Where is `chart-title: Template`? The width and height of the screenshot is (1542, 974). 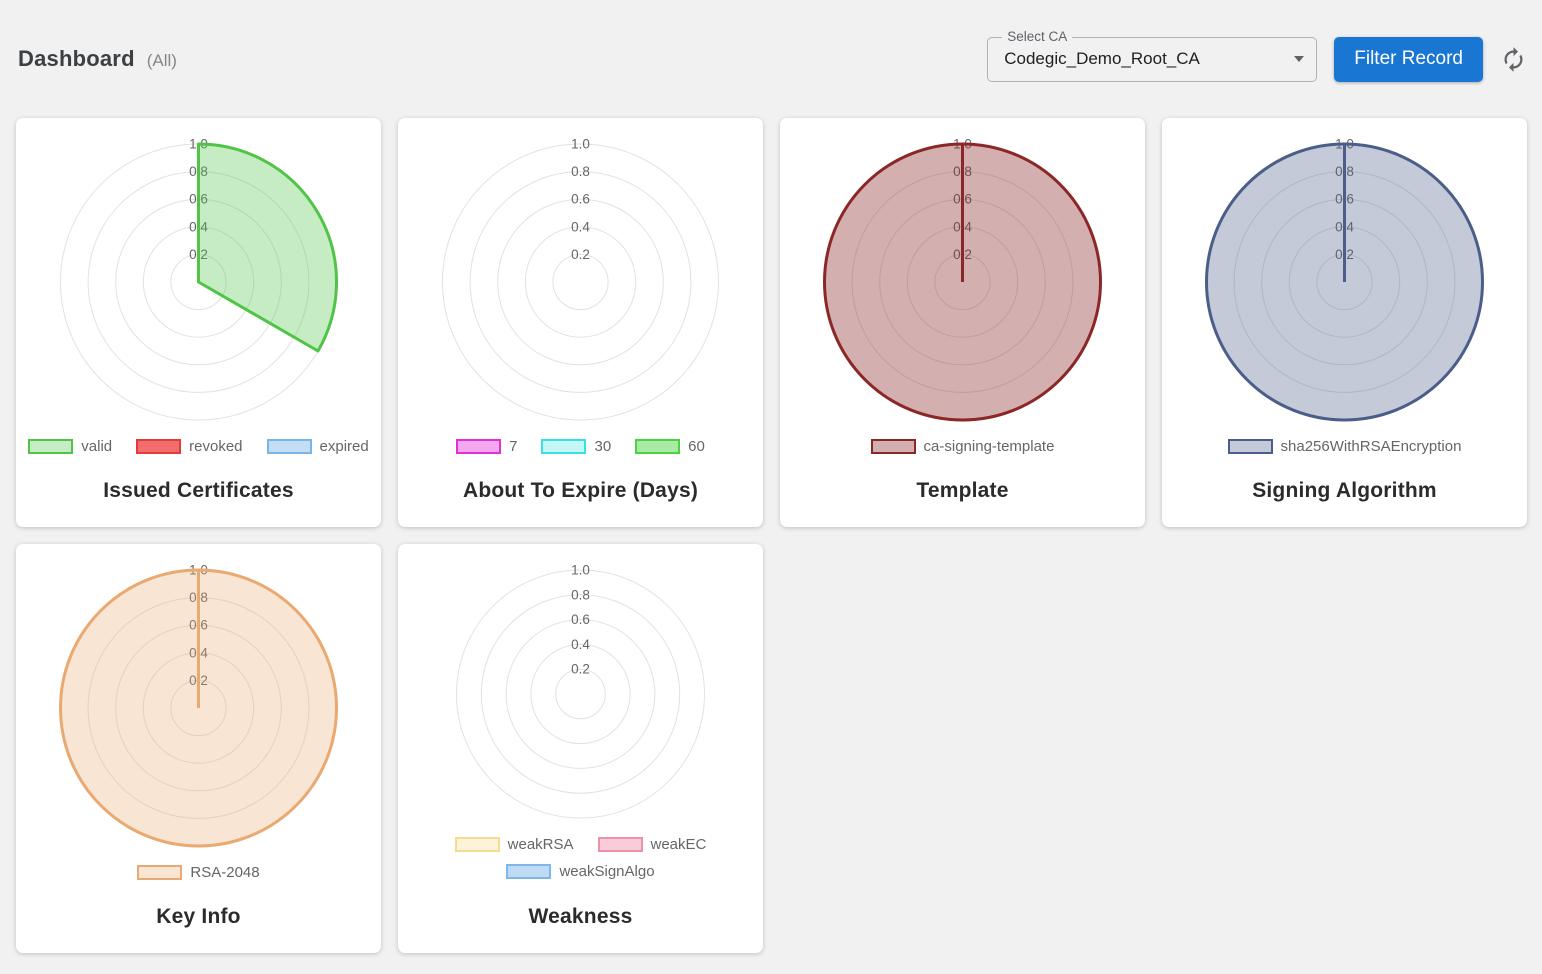
chart-title: Template is located at coordinates (962, 490).